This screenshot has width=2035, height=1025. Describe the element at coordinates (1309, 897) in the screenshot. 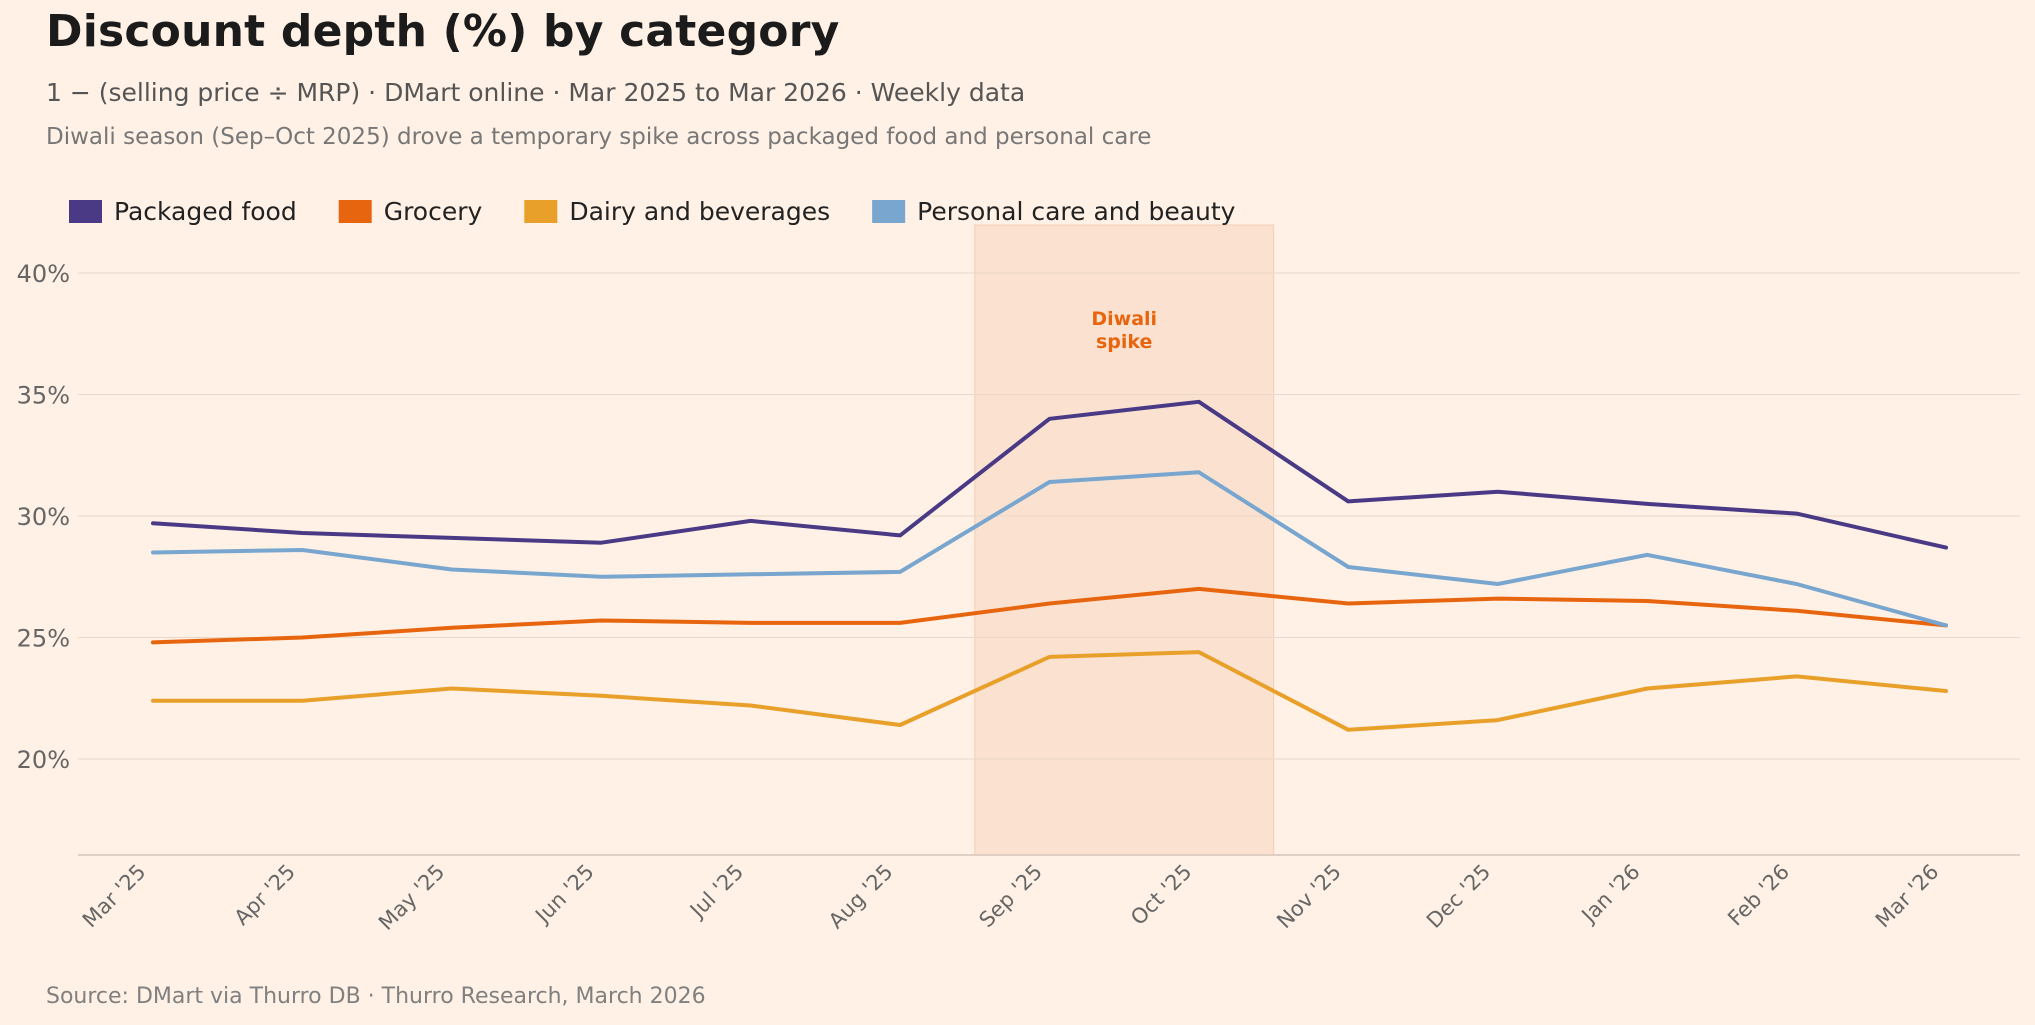

I see `x-tick-label: Nov '25` at that location.